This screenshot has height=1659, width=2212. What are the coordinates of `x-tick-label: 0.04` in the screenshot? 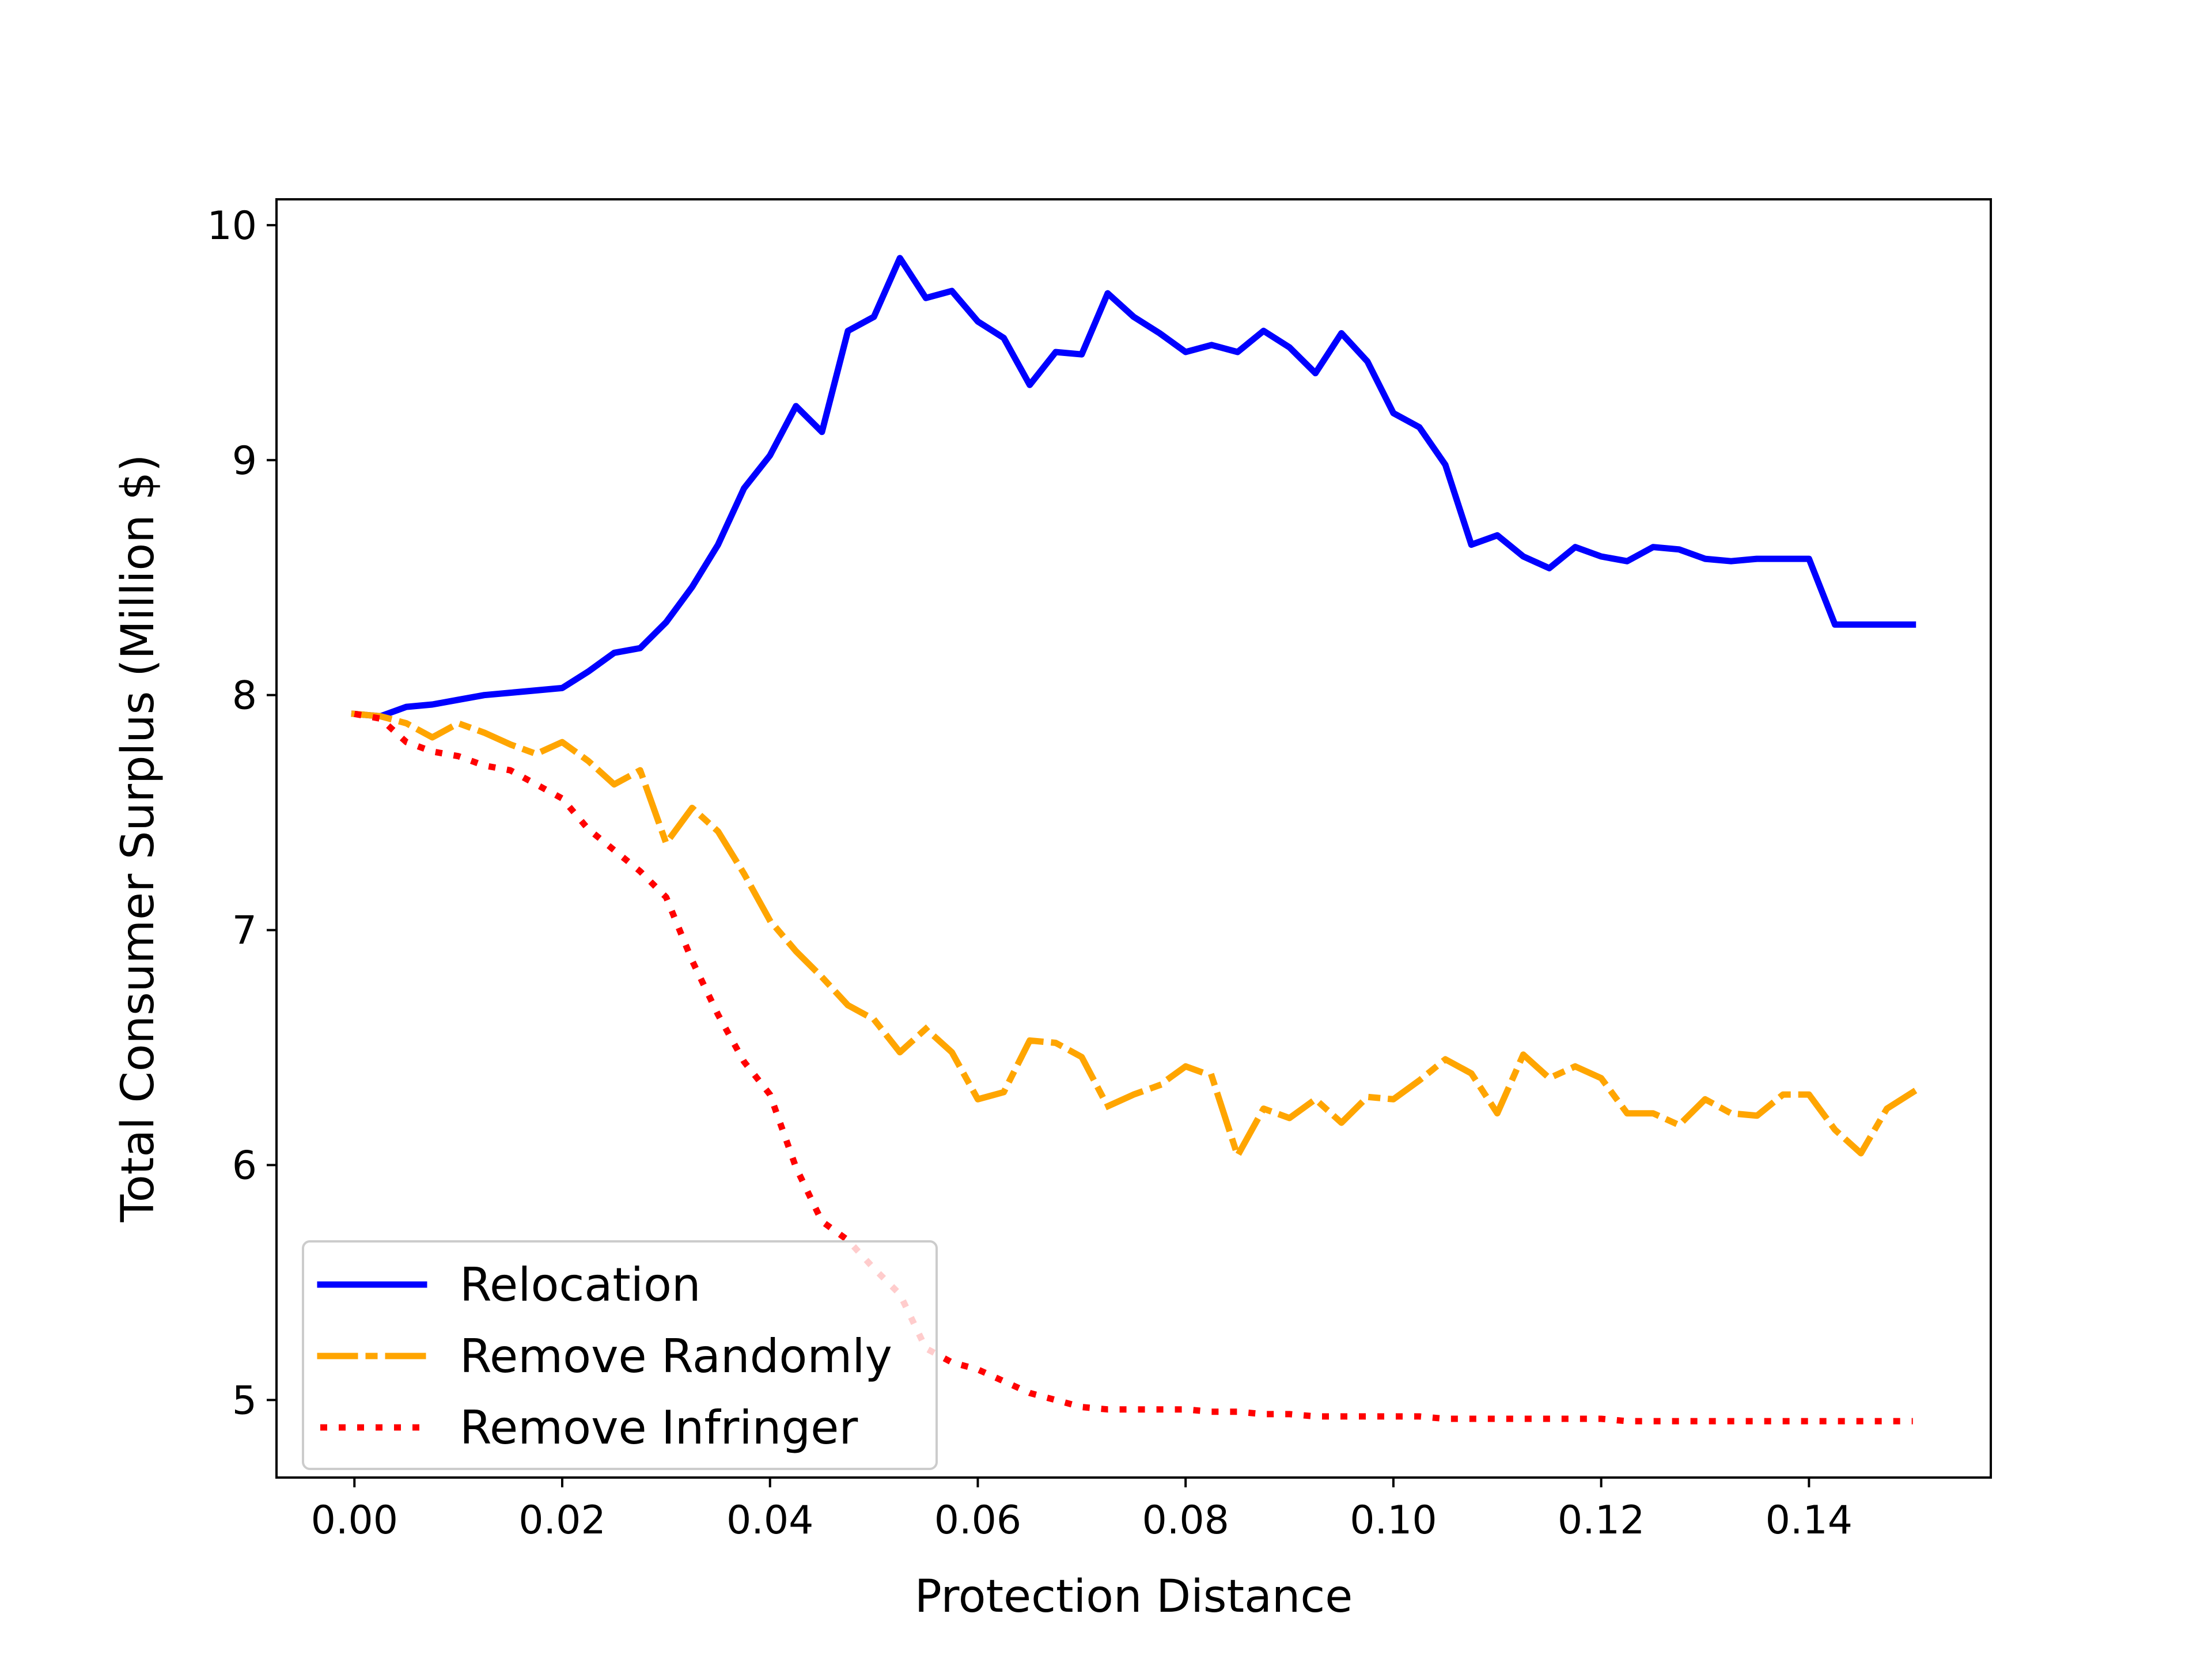 It's located at (769, 1520).